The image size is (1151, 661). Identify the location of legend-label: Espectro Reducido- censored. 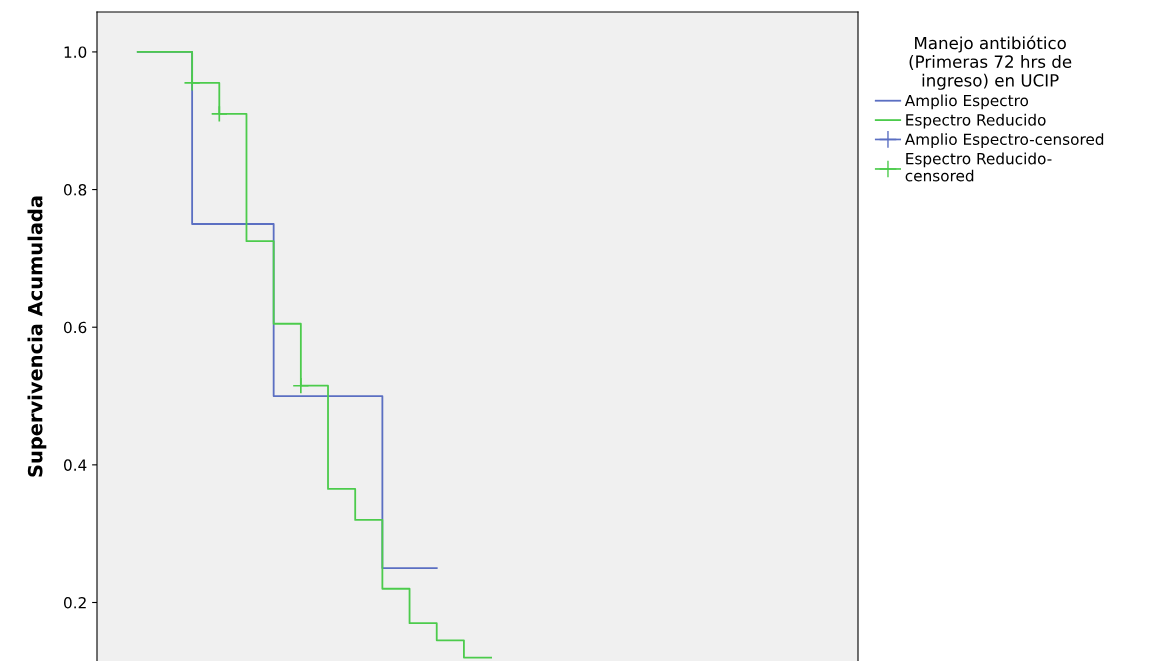
(978, 167).